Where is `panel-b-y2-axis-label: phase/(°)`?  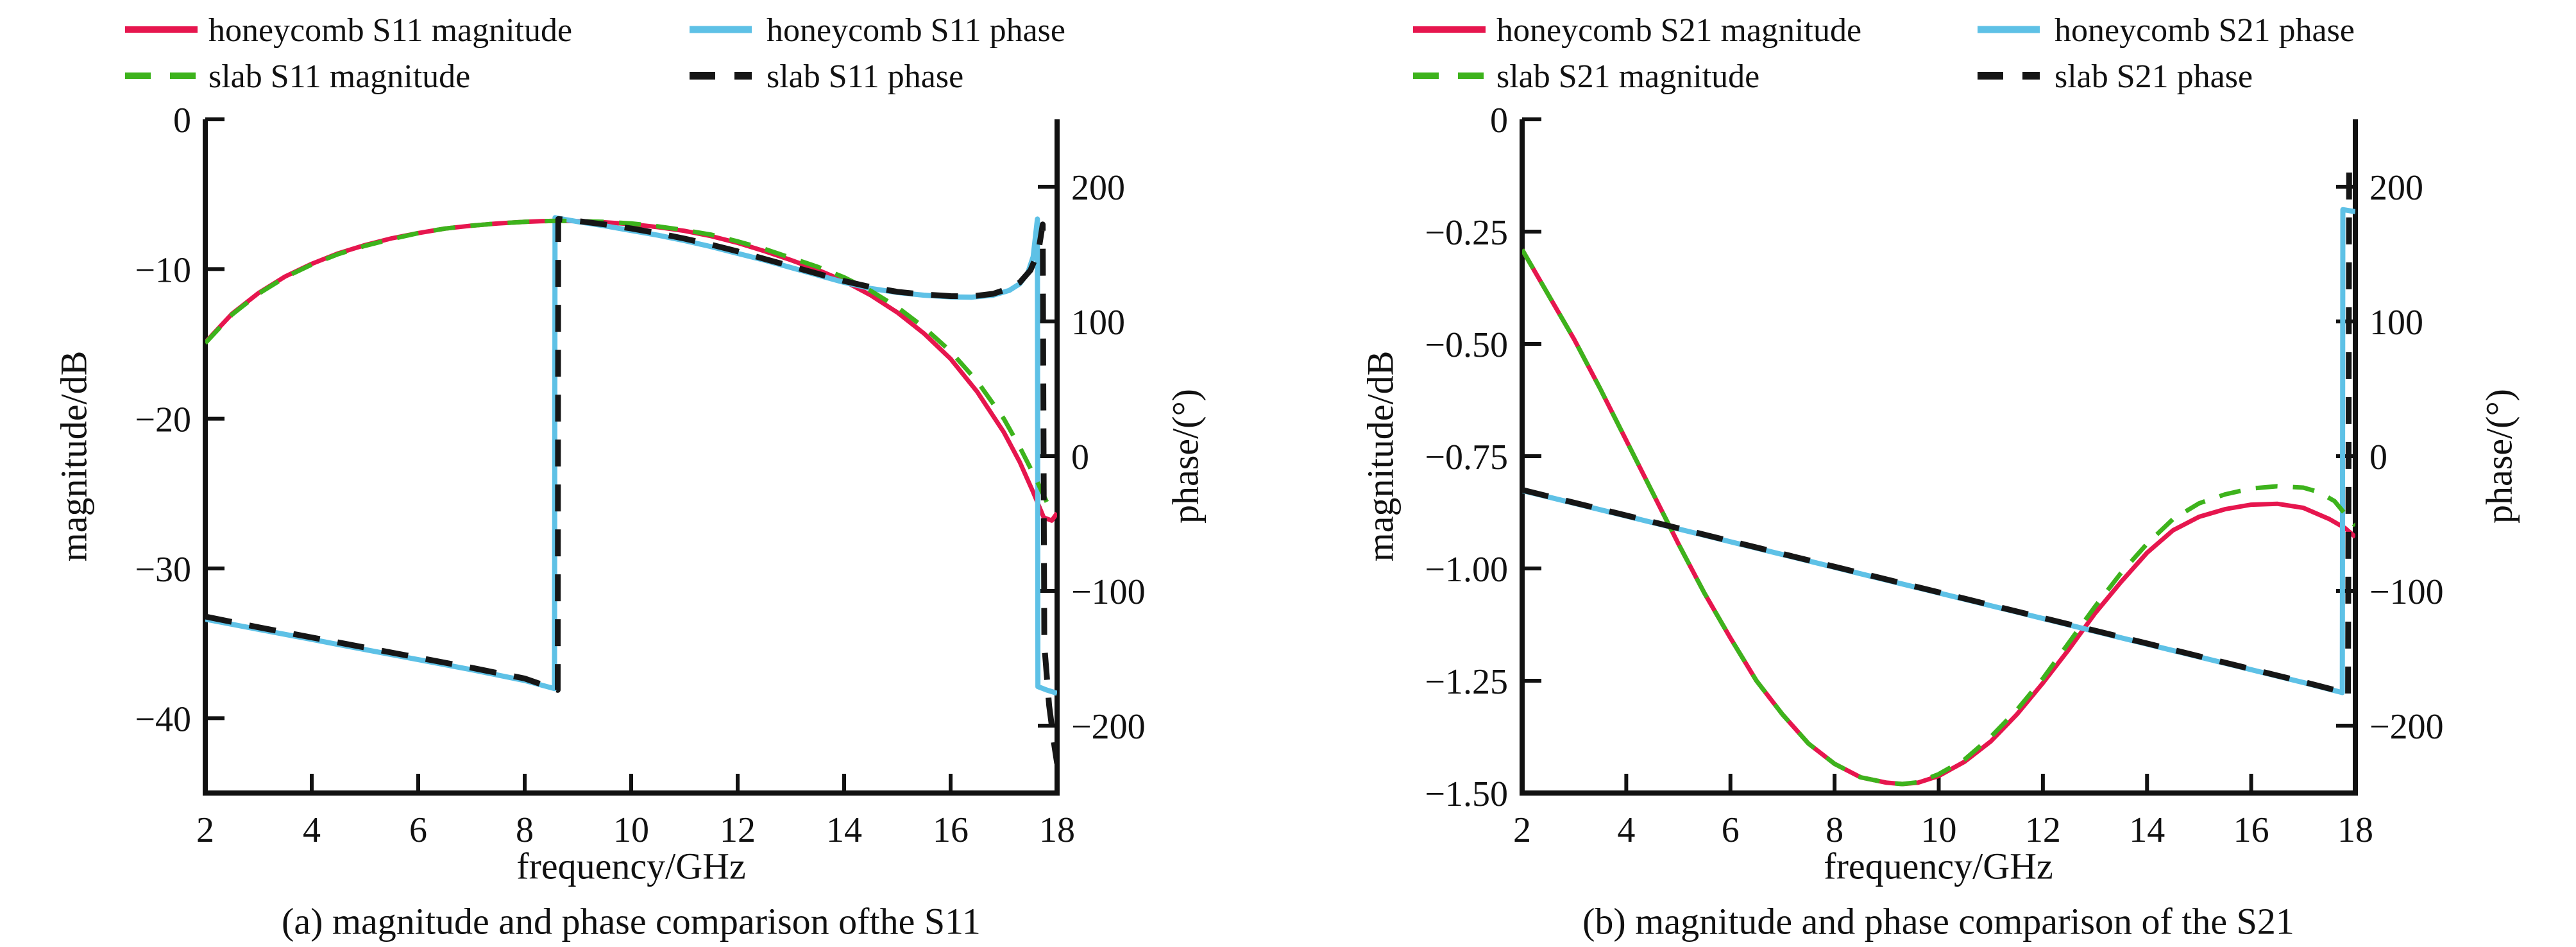
panel-b-y2-axis-label: phase/(°) is located at coordinates (2499, 456).